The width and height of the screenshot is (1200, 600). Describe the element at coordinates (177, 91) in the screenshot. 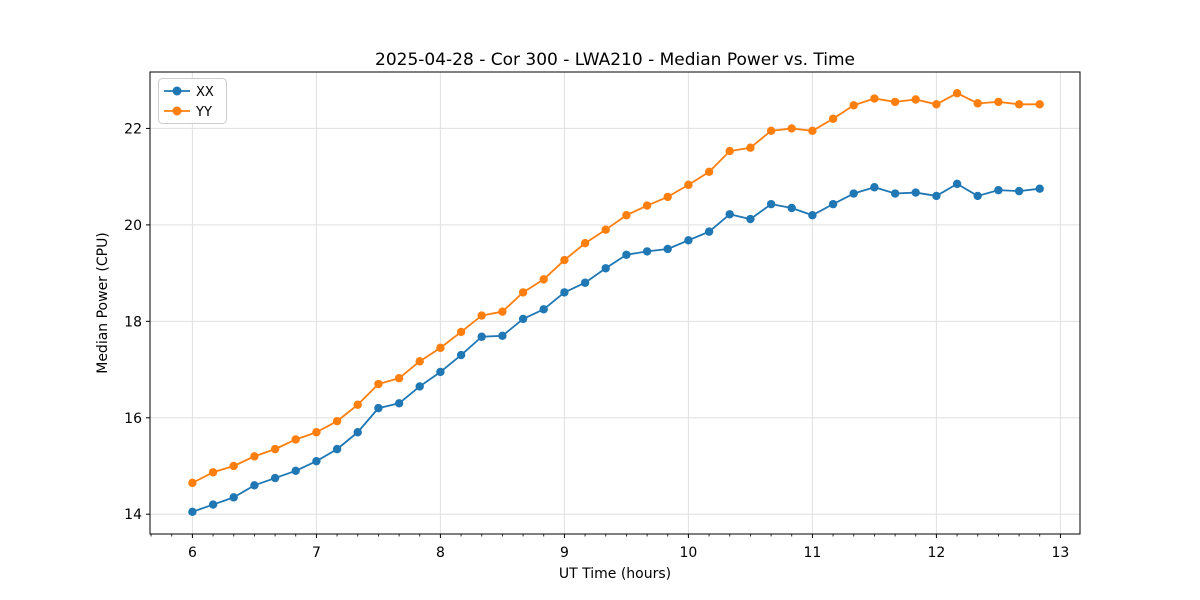

I see `legend-marker-XX` at that location.